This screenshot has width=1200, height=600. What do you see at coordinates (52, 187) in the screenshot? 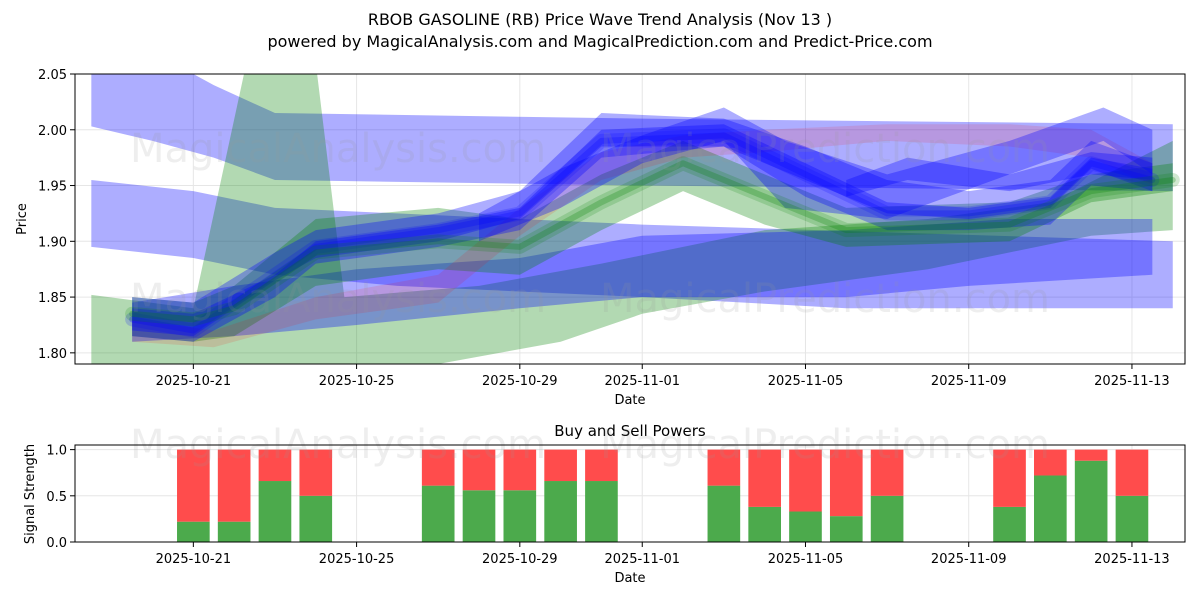
I see `price-y-tick-label: 1.95` at bounding box center [52, 187].